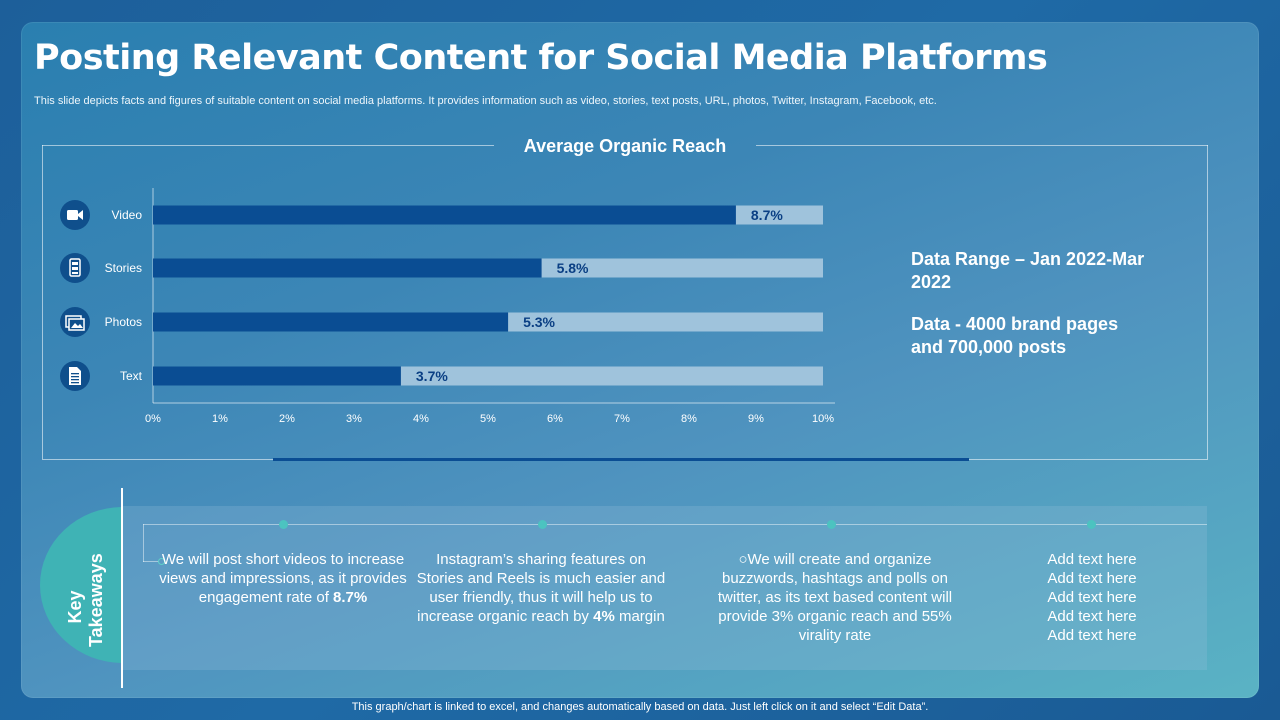 This screenshot has width=1280, height=720. Describe the element at coordinates (621, 459) in the screenshot. I see `chart-frame-accent` at that location.